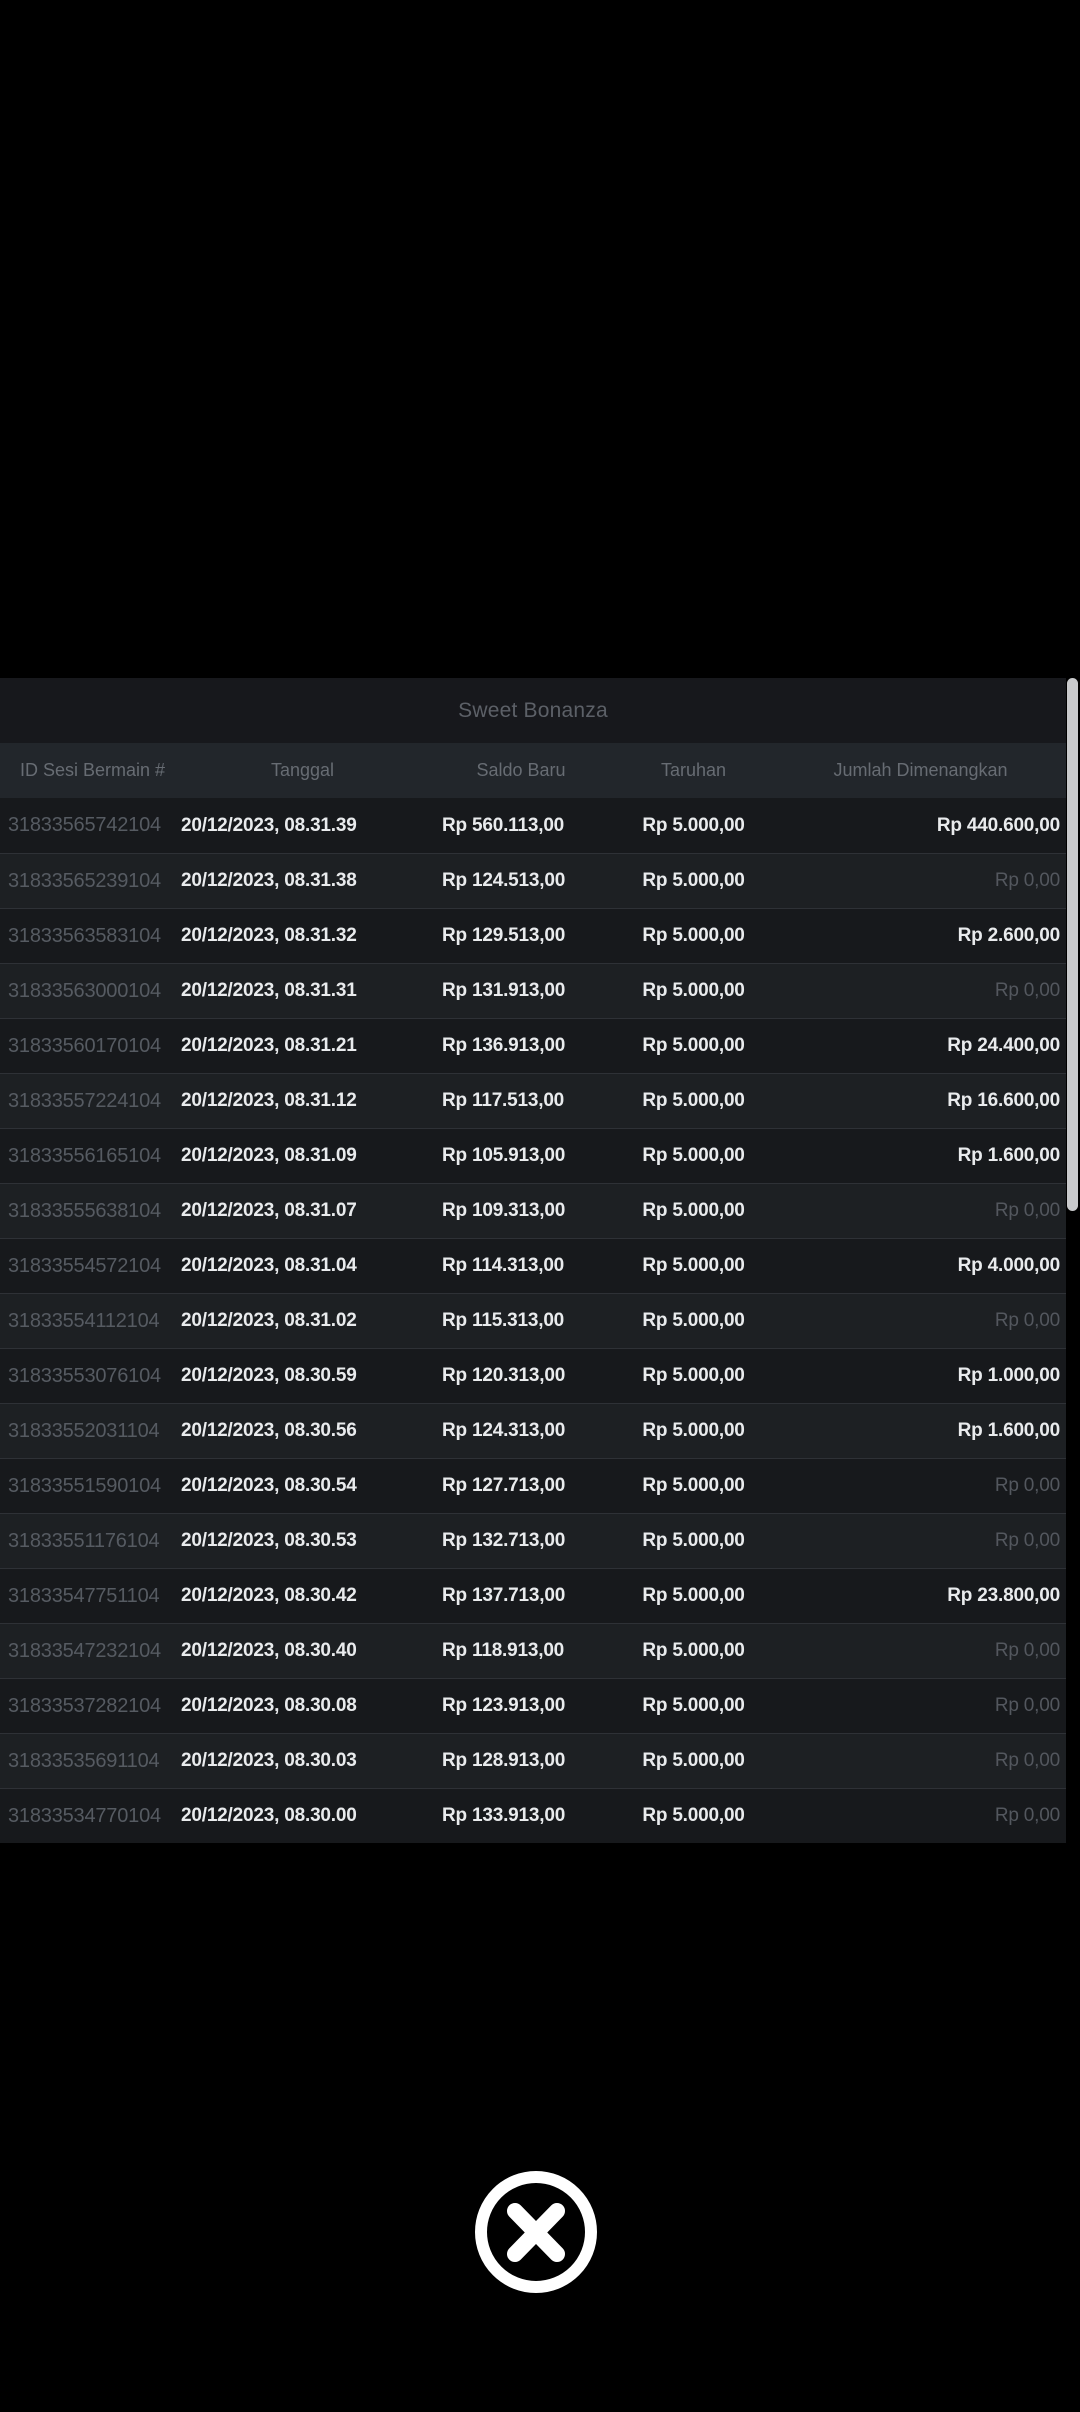  I want to click on cell-saldo-baru: Rp 118.913,00, so click(503, 1650).